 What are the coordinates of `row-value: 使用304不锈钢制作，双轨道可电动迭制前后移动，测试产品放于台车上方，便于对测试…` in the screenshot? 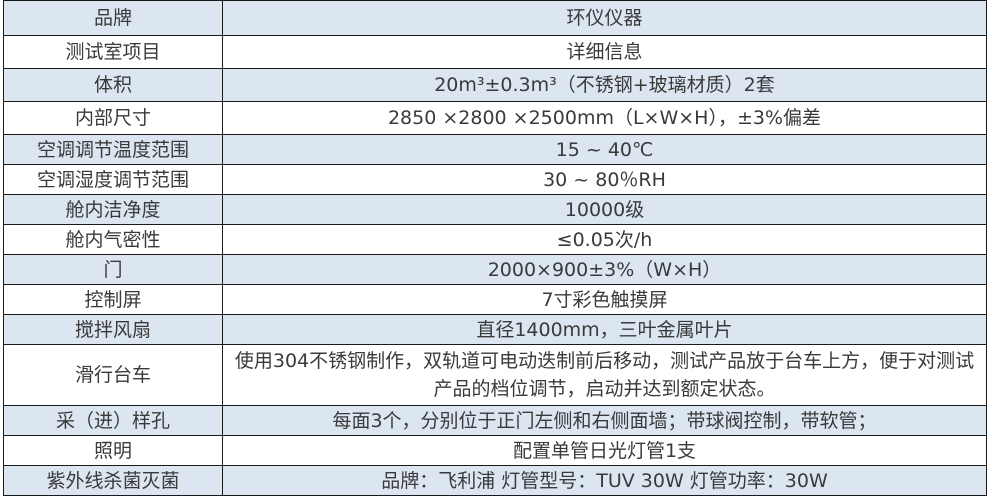 It's located at (604, 375).